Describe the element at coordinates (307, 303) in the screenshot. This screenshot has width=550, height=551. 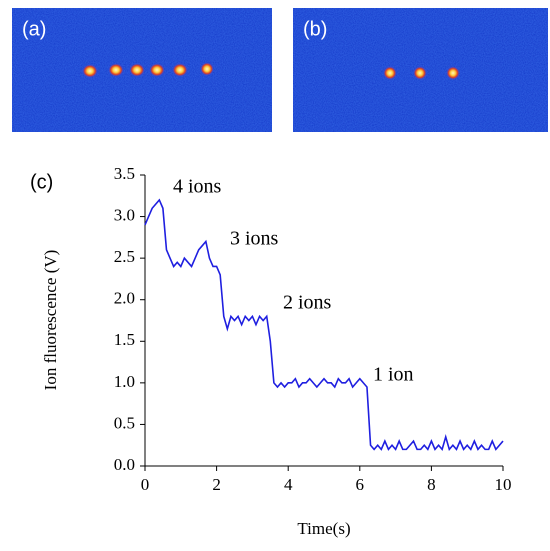
I see `annotation: 2 ions` at that location.